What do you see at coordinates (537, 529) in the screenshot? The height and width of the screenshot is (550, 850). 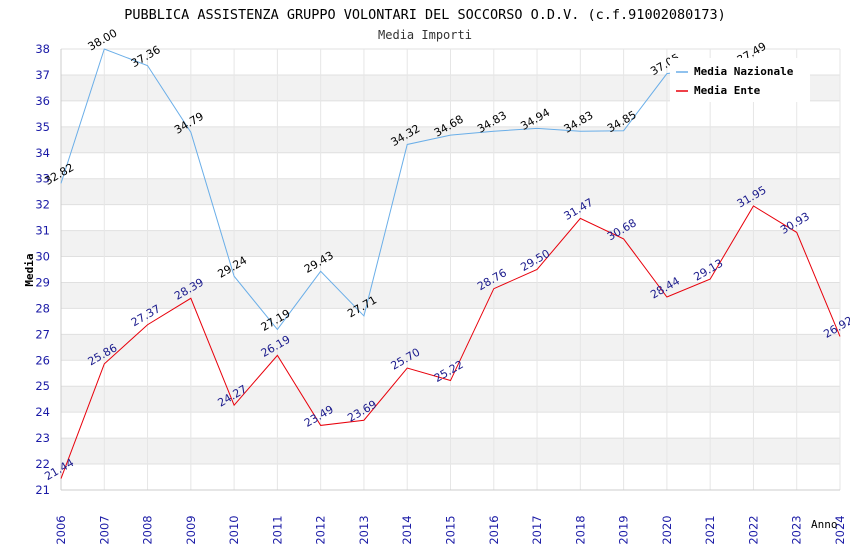 I see `x-tick-label: 2017` at bounding box center [537, 529].